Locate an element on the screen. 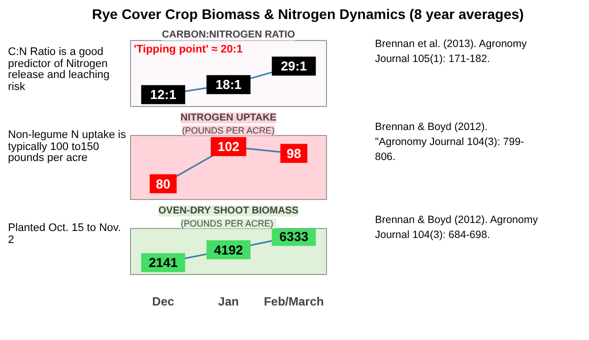 The image size is (589, 340). chart-title: OVEN-DRY SHOOT BIOMASS is located at coordinates (228, 211).